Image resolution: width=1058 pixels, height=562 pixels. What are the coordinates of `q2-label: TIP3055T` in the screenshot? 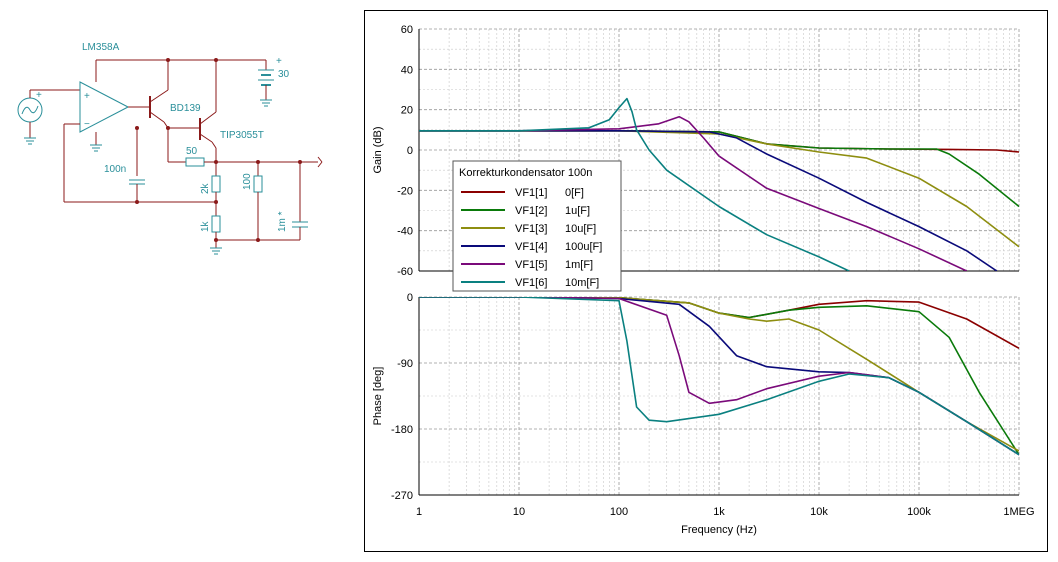 It's located at (242, 135).